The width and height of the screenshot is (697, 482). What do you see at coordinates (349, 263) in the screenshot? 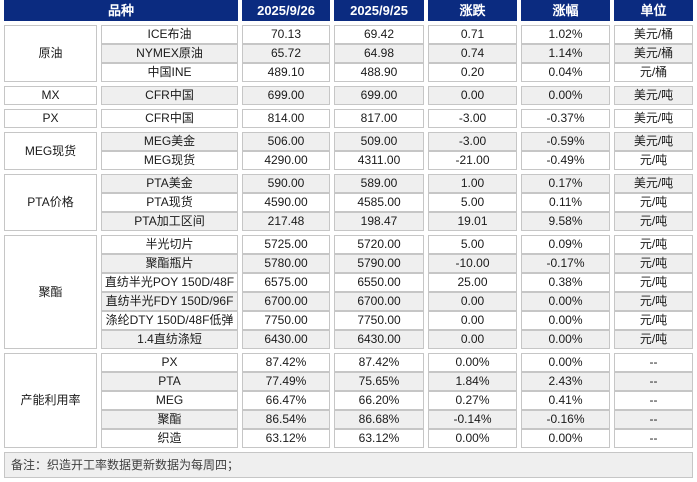
I see `table-row: 聚酯瓶片 5780.00 5790.00 -10.00 -0.17% 元/吨` at bounding box center [349, 263].